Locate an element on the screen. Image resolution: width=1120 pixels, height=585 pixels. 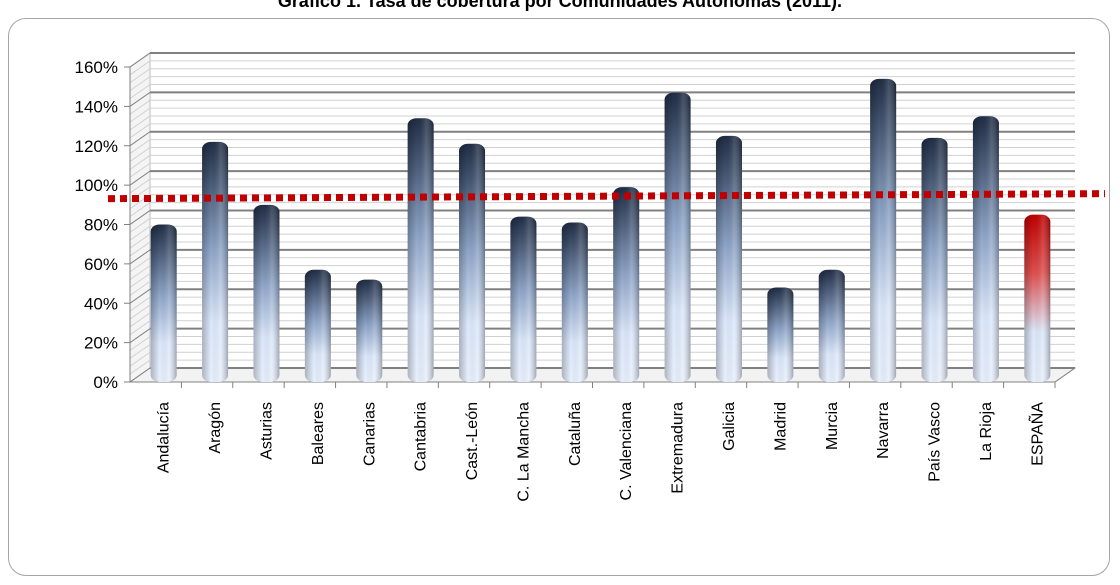
y-tick-label: 0% is located at coordinates (105, 382).